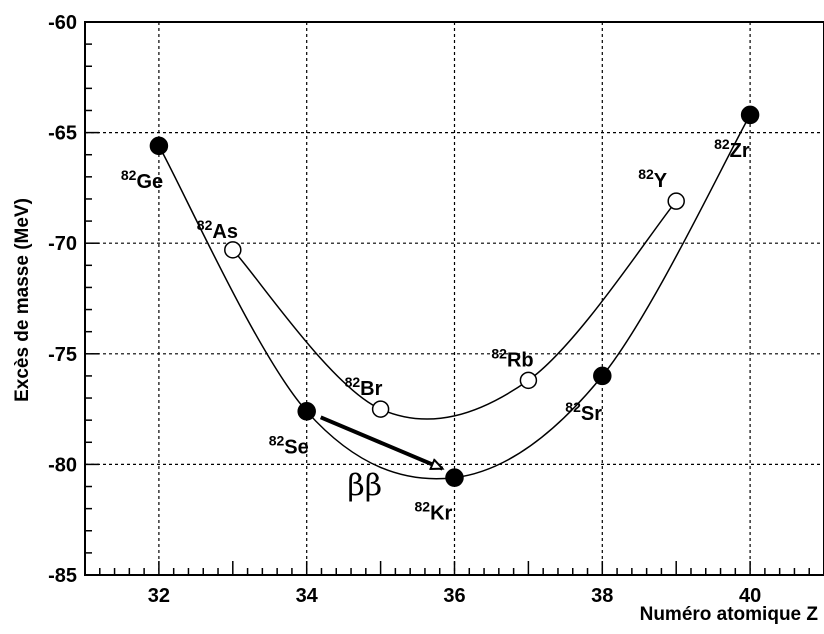  Describe the element at coordinates (371, 389) in the screenshot. I see `element-symbol: Br` at that location.